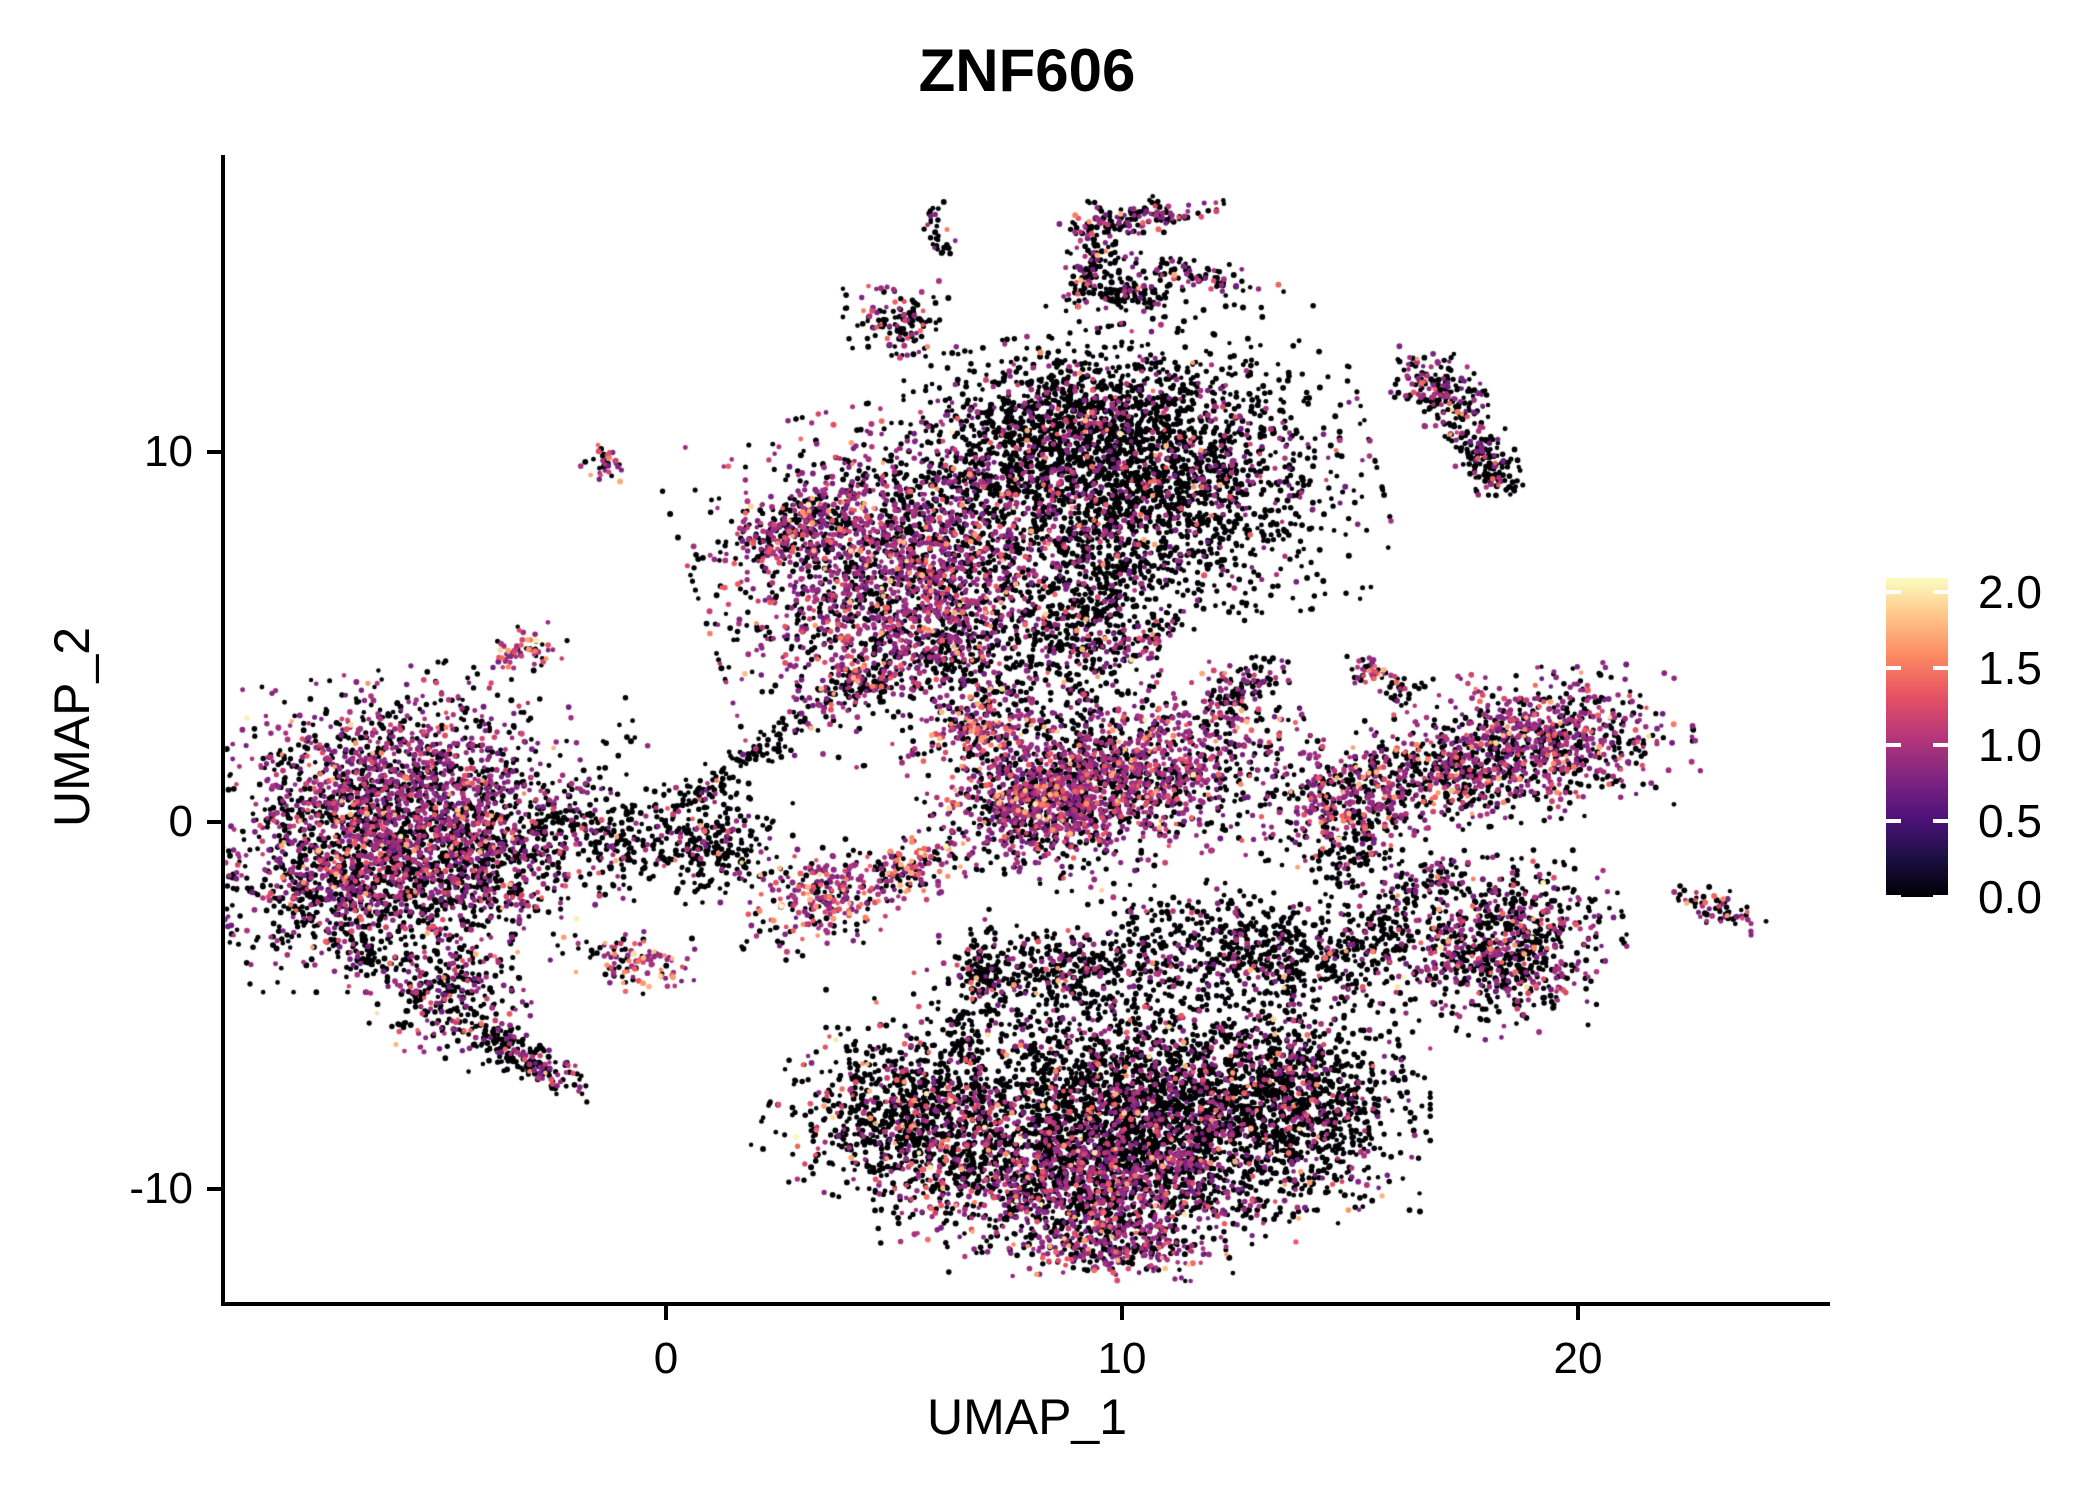  Describe the element at coordinates (1027, 1417) in the screenshot. I see `x-axis-title: UMAP_1` at that location.